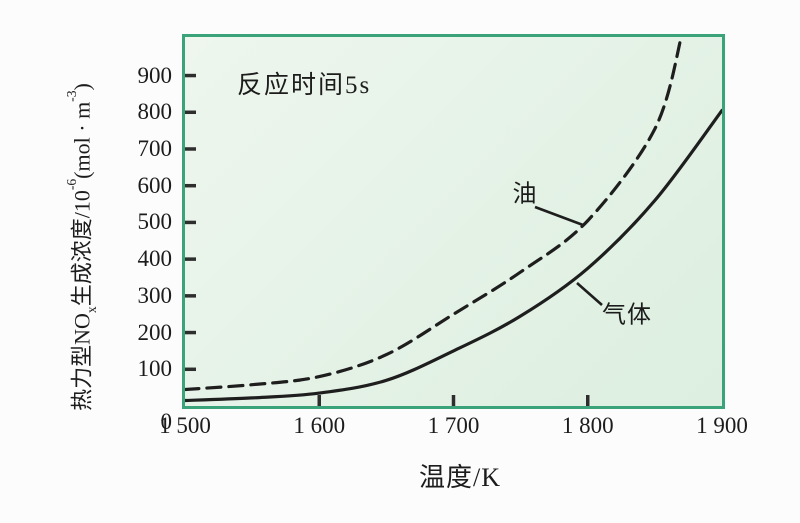 This screenshot has height=523, width=800. I want to click on y-tick-label: 800, so click(155, 112).